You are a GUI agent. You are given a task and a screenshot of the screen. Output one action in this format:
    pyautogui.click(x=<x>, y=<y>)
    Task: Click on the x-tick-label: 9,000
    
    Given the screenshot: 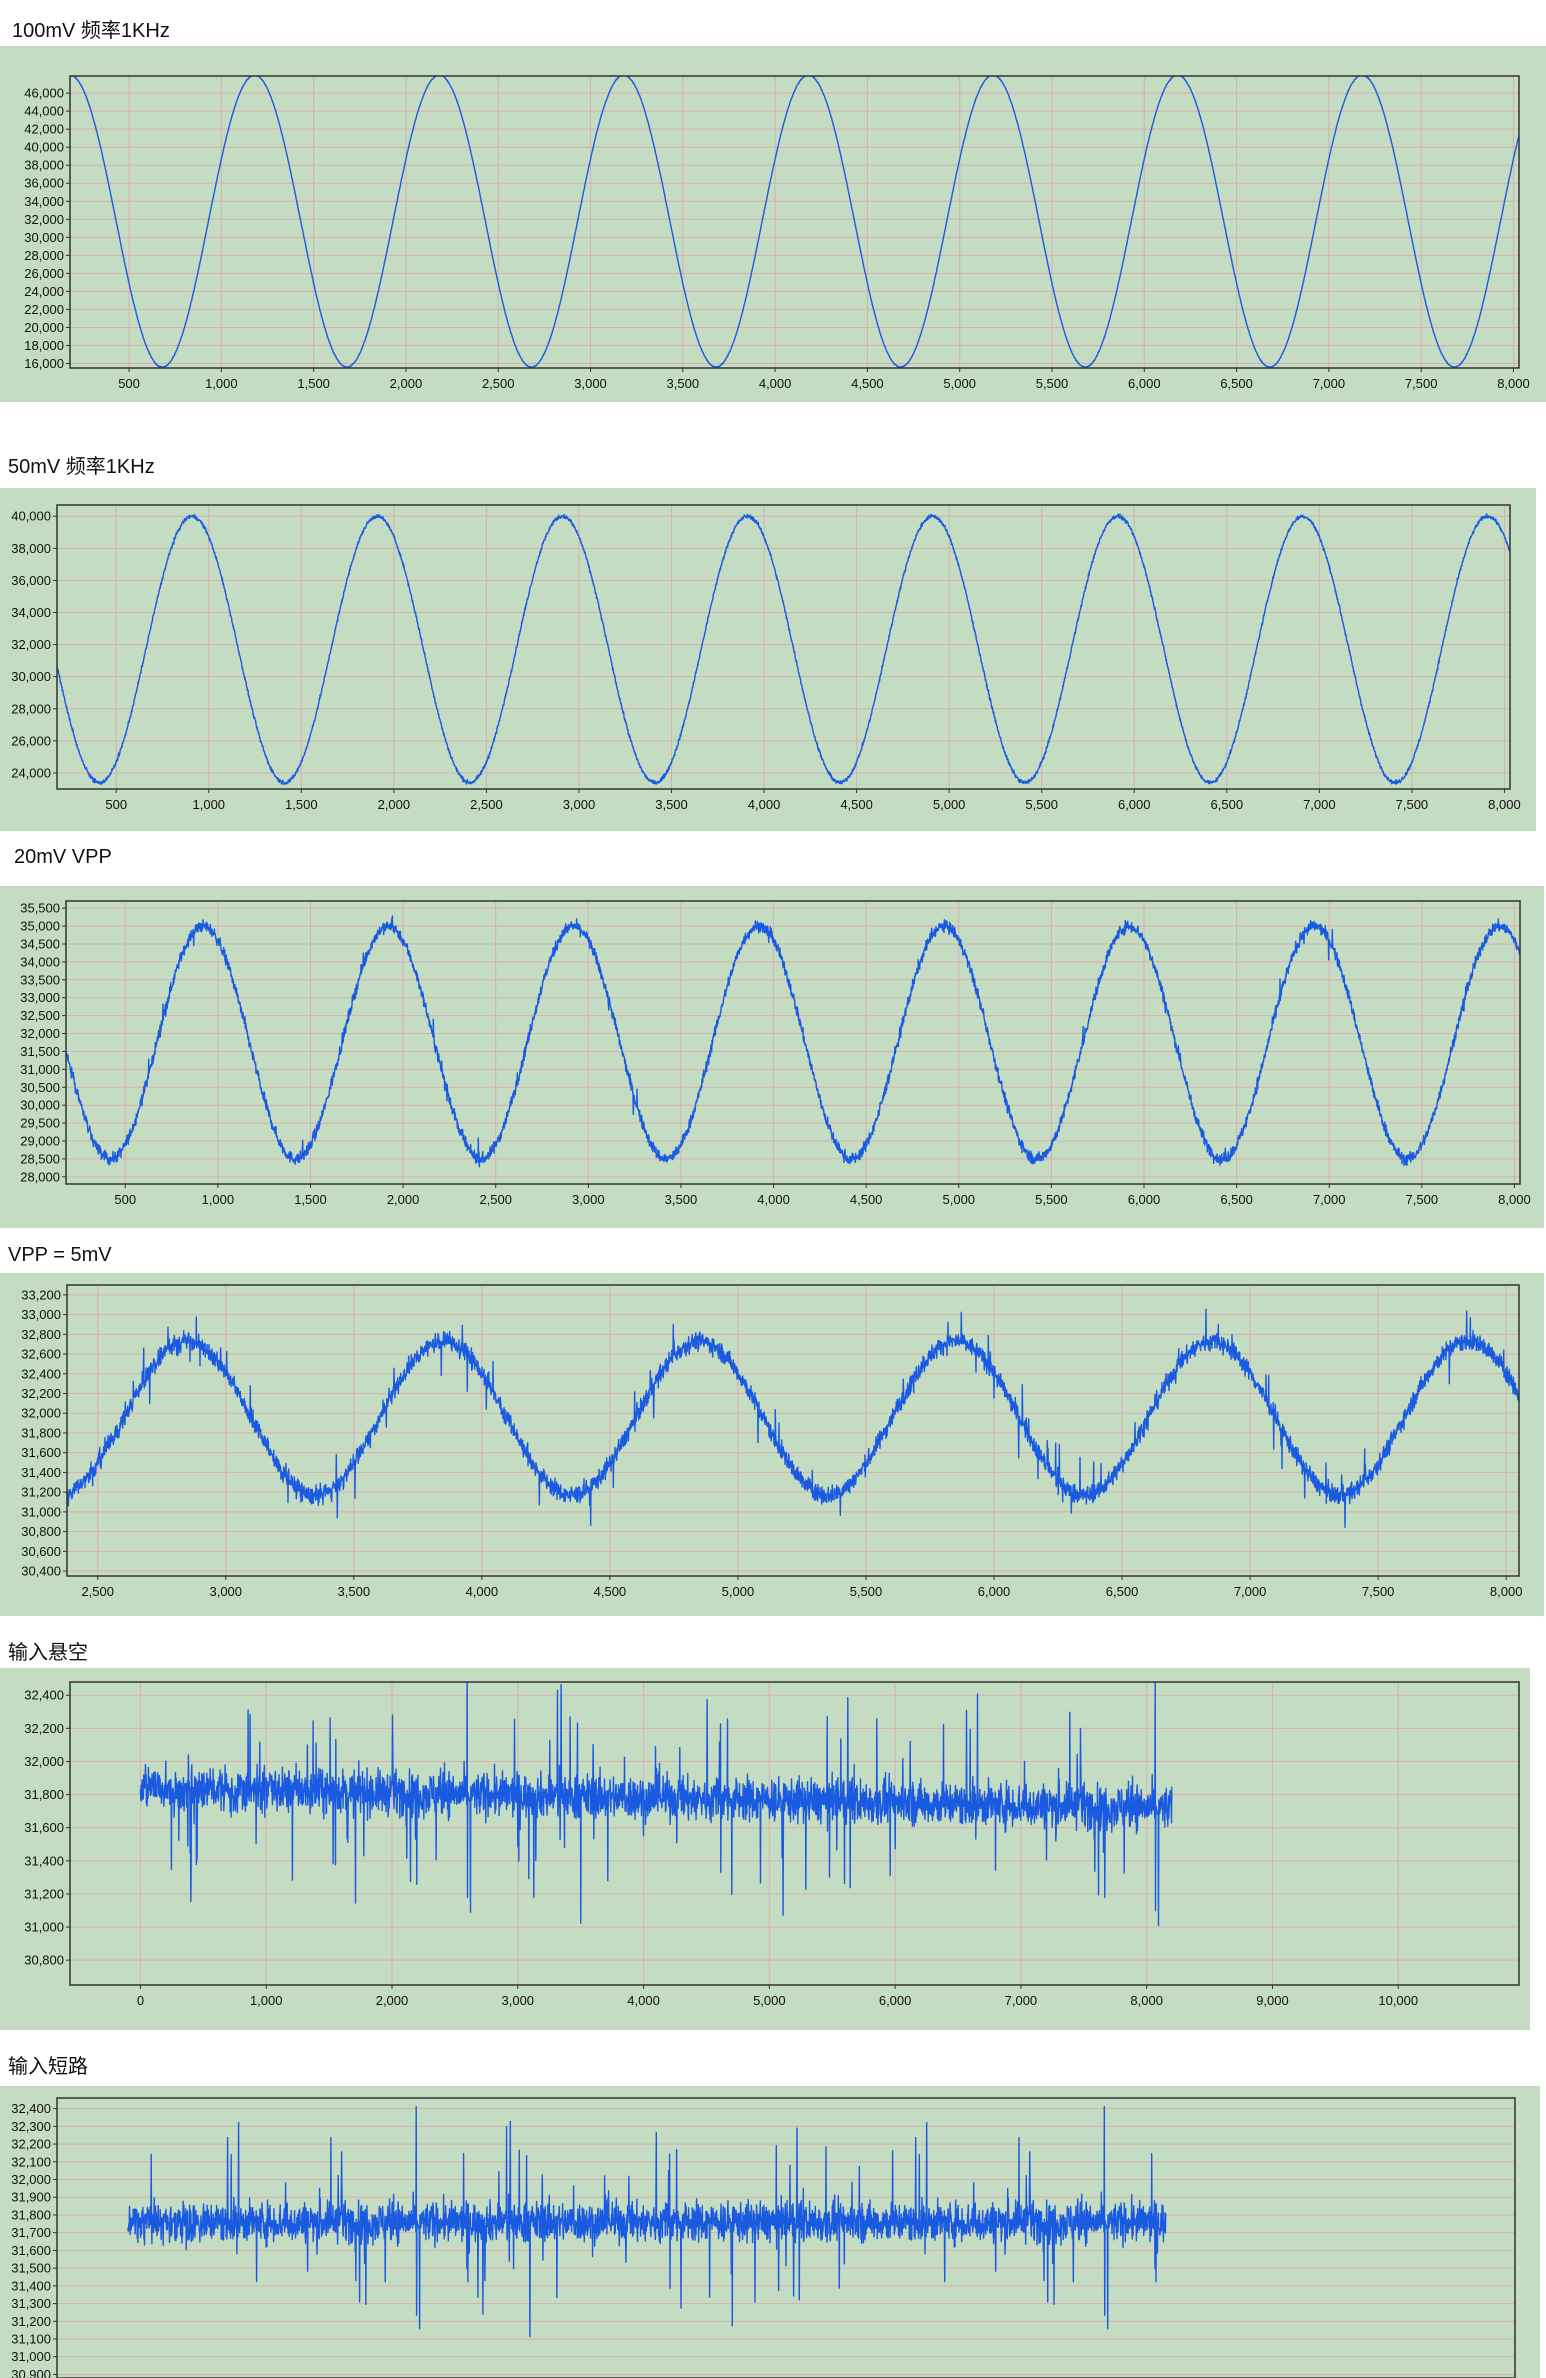 What is the action you would take?
    pyautogui.click(x=1272, y=2000)
    